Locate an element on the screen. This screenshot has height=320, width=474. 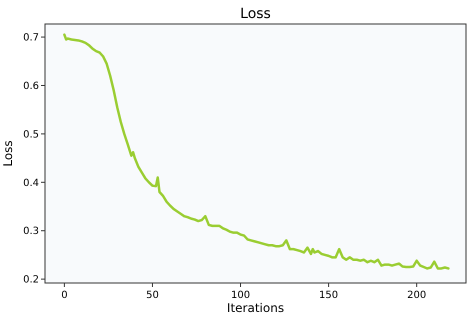
x-tick-label: 0 is located at coordinates (64, 295).